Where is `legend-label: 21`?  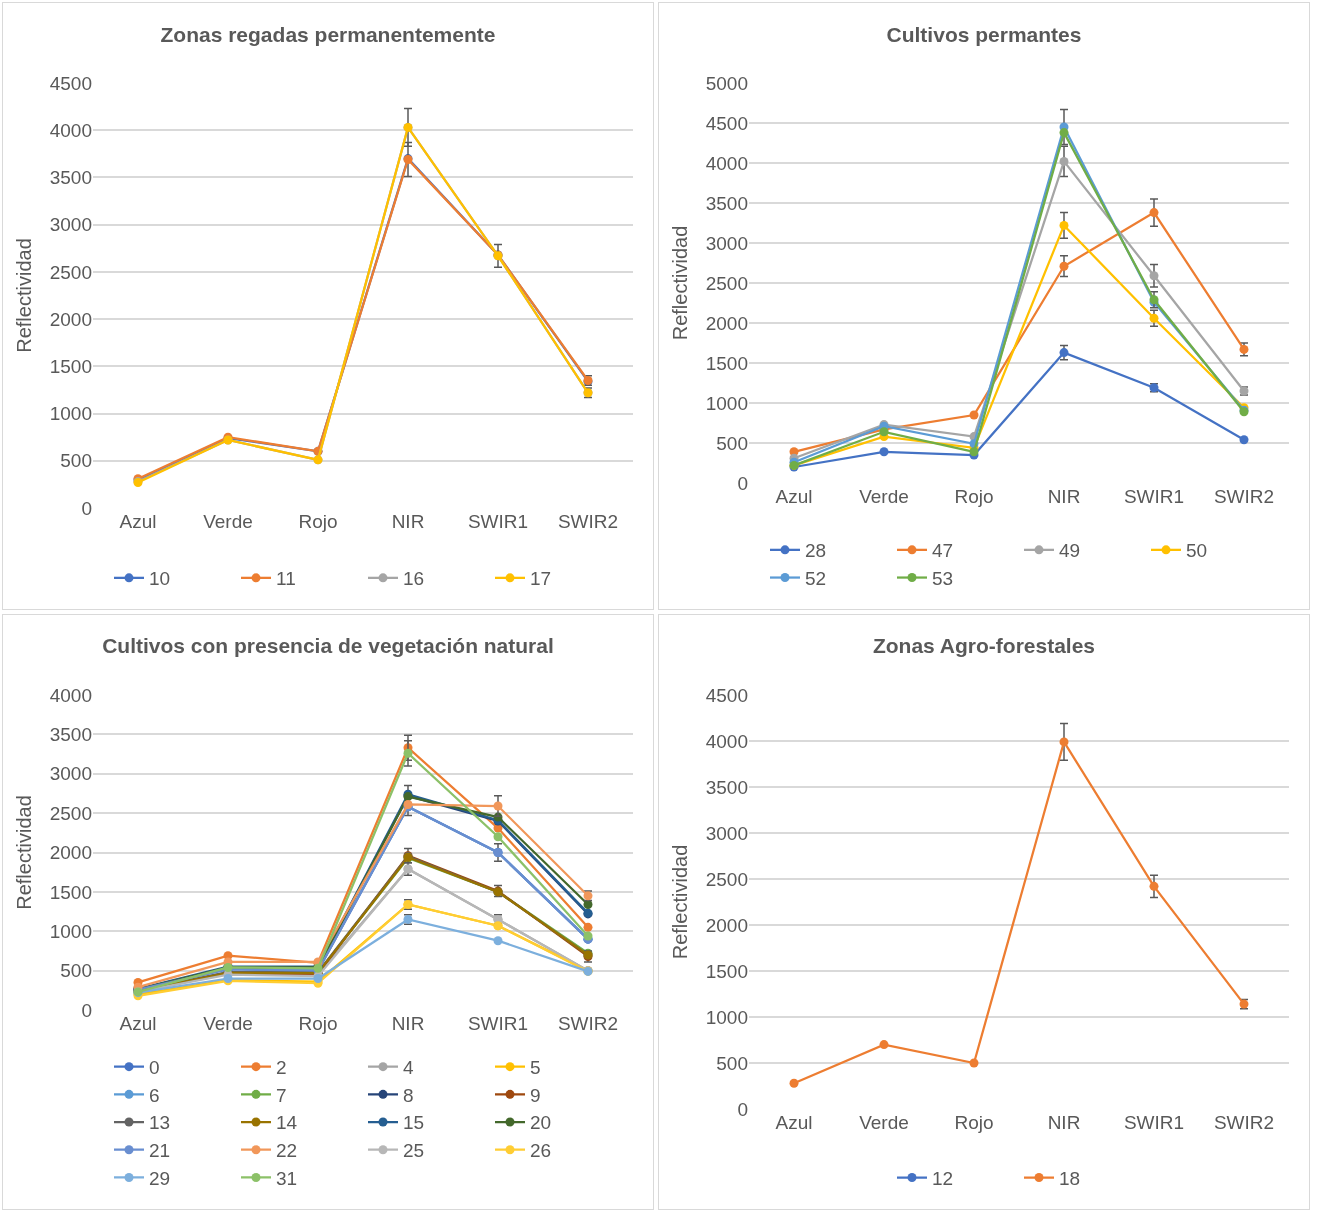
legend-label: 21 is located at coordinates (160, 1151).